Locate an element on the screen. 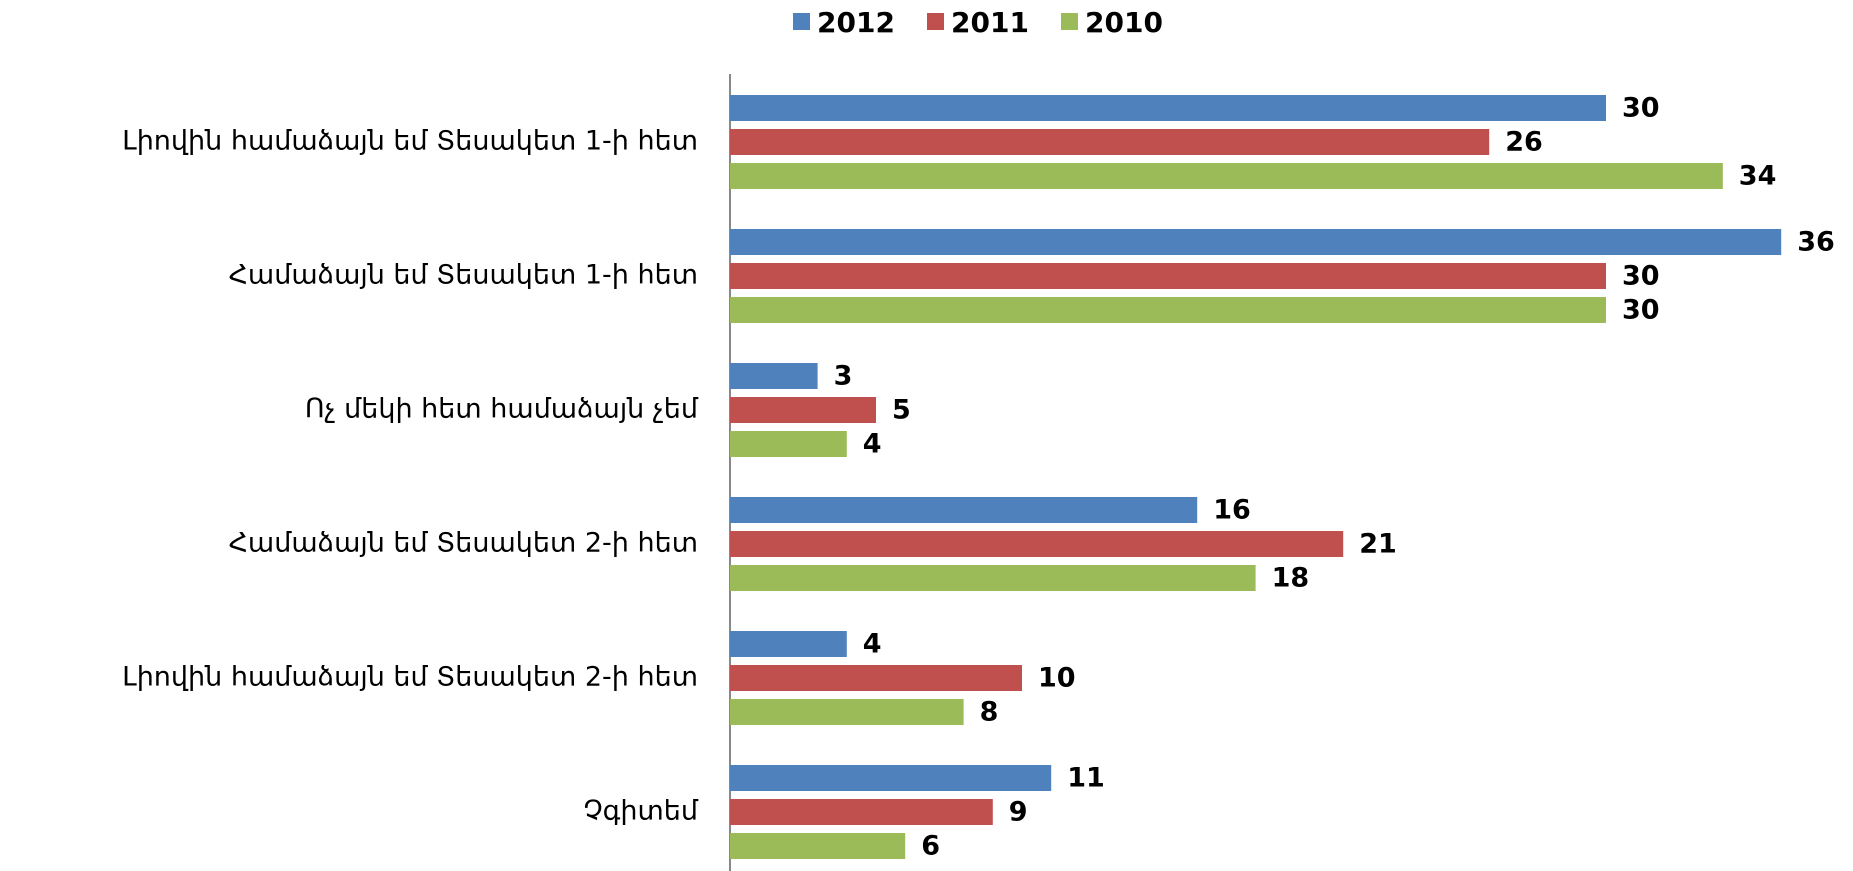  category-label: Համաձայն եմ Տեսակետ 1-ի հետ is located at coordinates (463, 275).